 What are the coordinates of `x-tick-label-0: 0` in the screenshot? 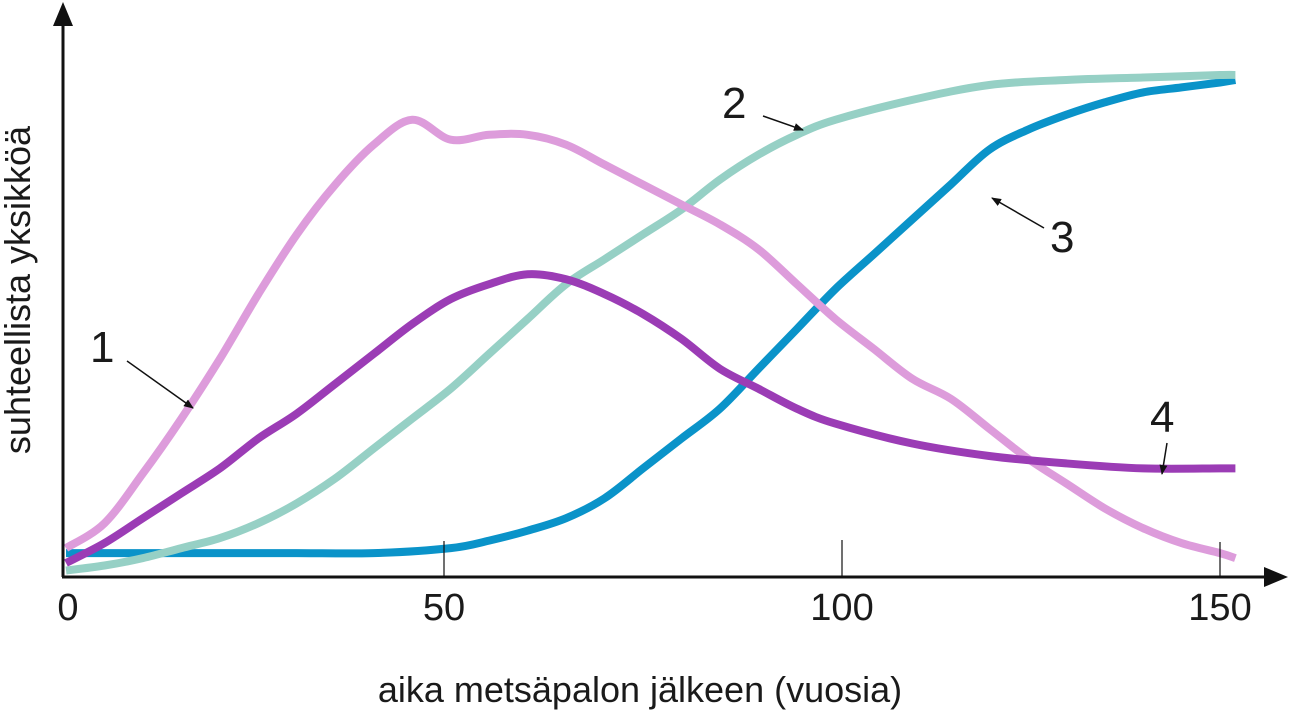 It's located at (67, 608).